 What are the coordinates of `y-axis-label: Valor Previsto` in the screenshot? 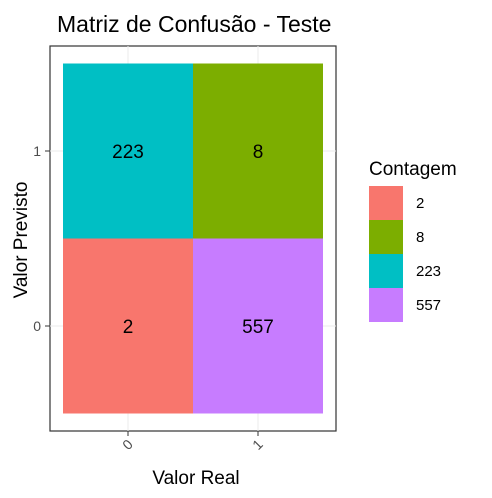 It's located at (21, 240).